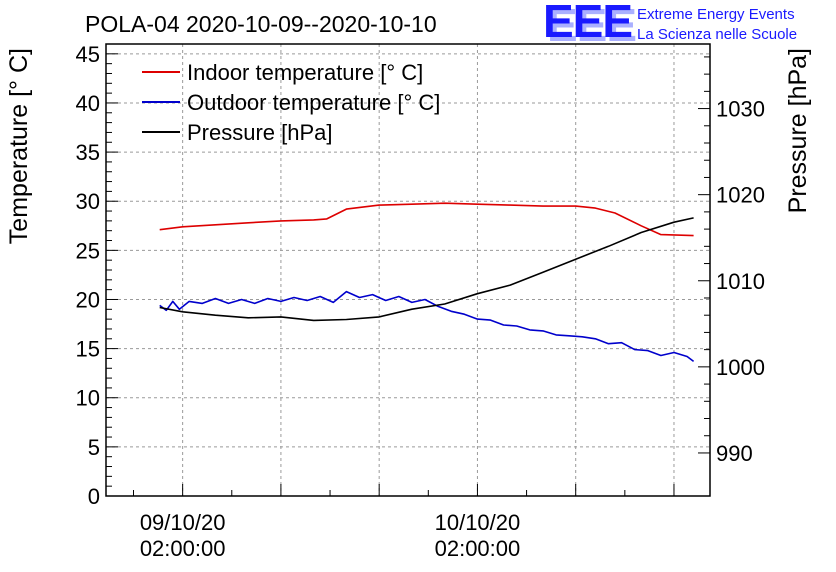 This screenshot has height=572, width=836. Describe the element at coordinates (478, 522) in the screenshot. I see `x-tick-label-date: 10/10/20` at that location.